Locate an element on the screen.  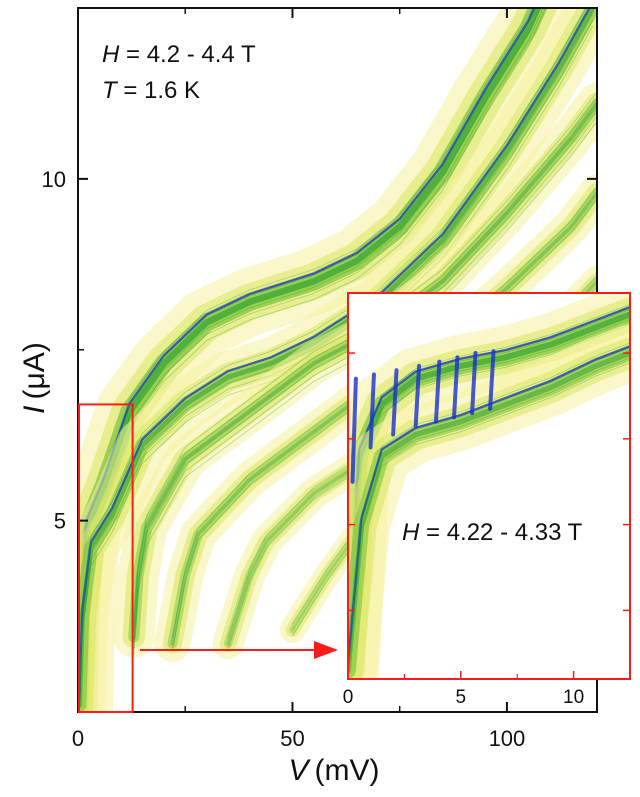
annotation-field: H = 4.2 - 4.4 T is located at coordinates (179, 54).